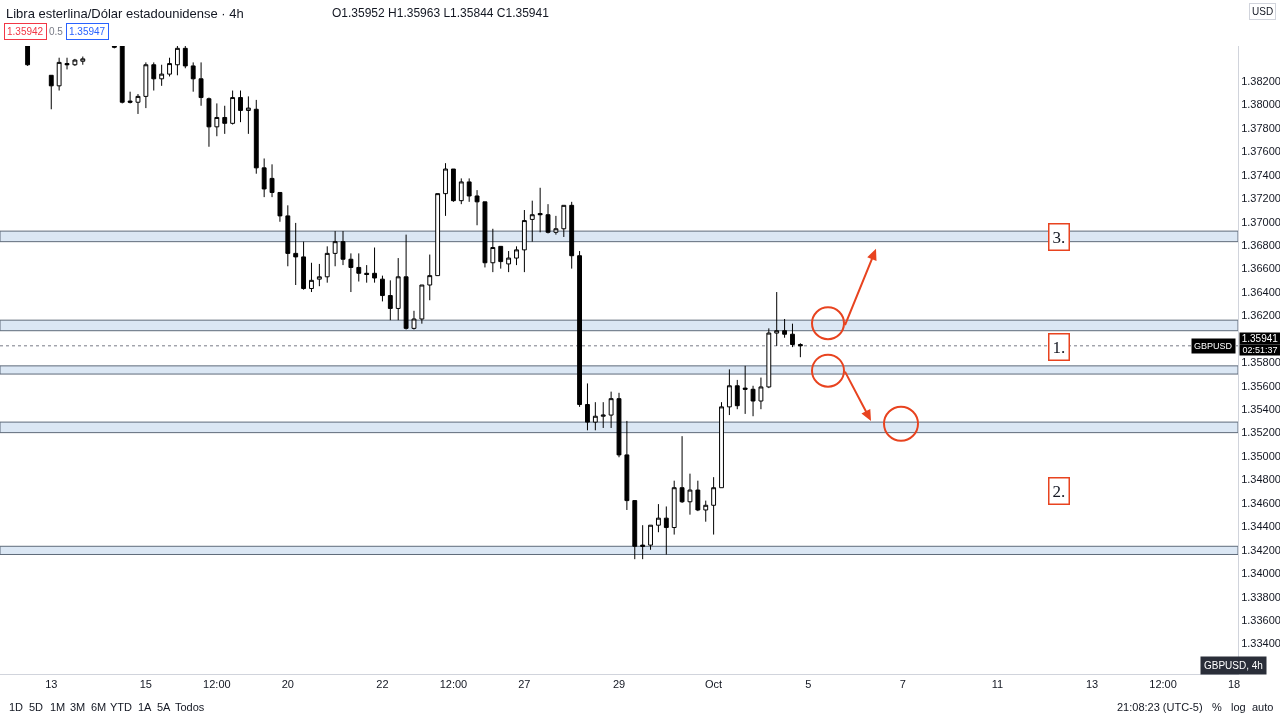 Image resolution: width=1280 pixels, height=720 pixels. Describe the element at coordinates (382, 684) in the screenshot. I see `x-tick-label: 22` at that location.